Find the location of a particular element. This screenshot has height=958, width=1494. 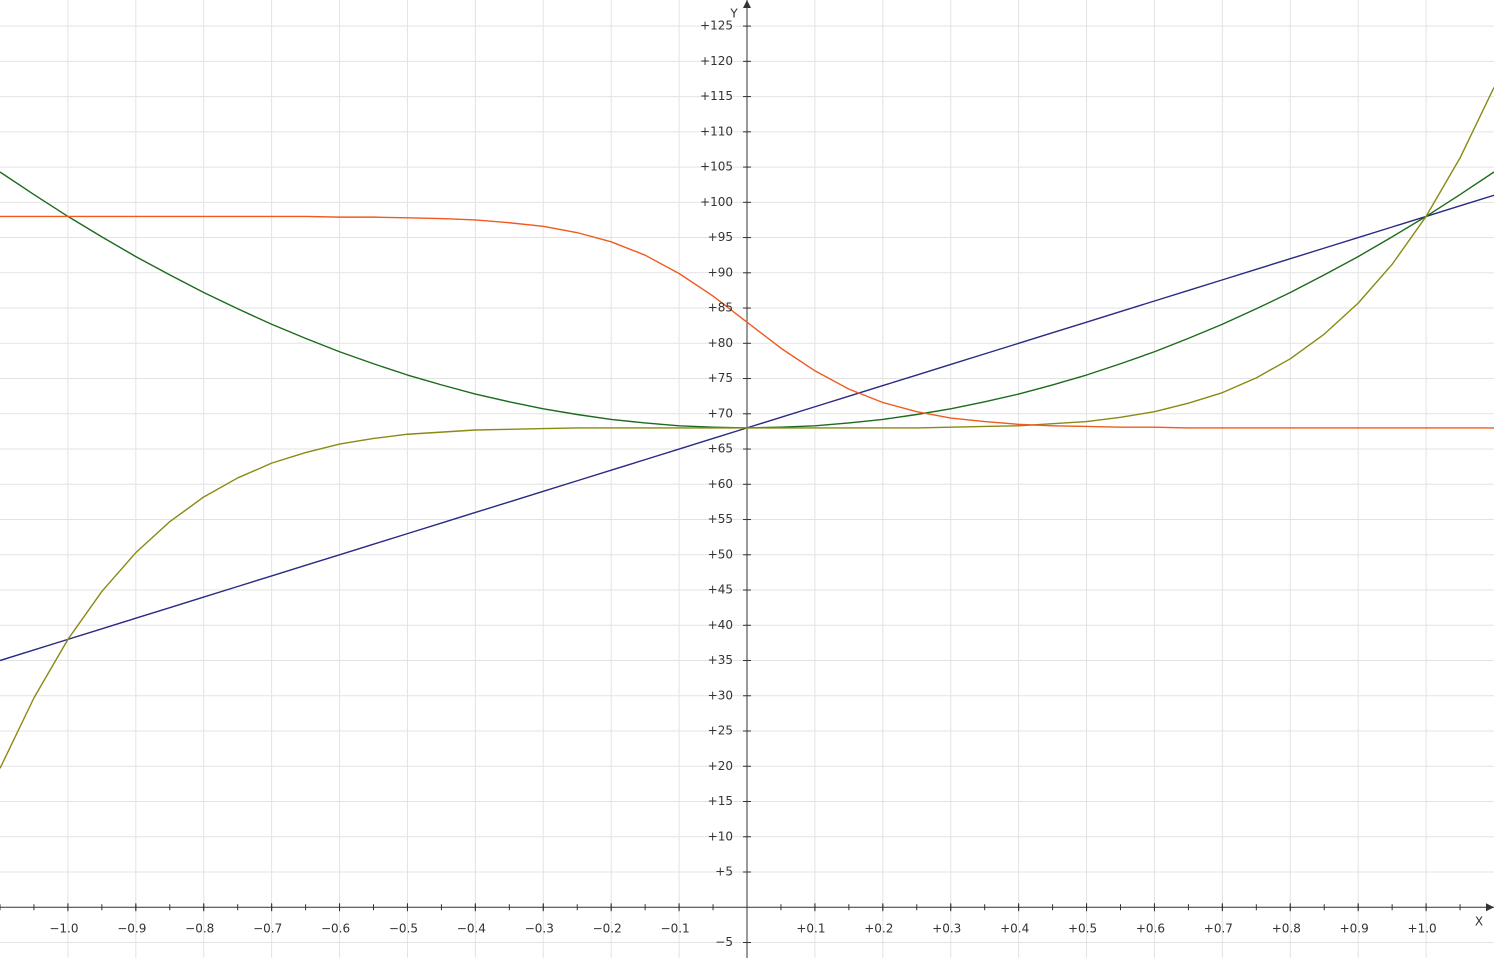

y-tick-label: +110 is located at coordinates (716, 131).